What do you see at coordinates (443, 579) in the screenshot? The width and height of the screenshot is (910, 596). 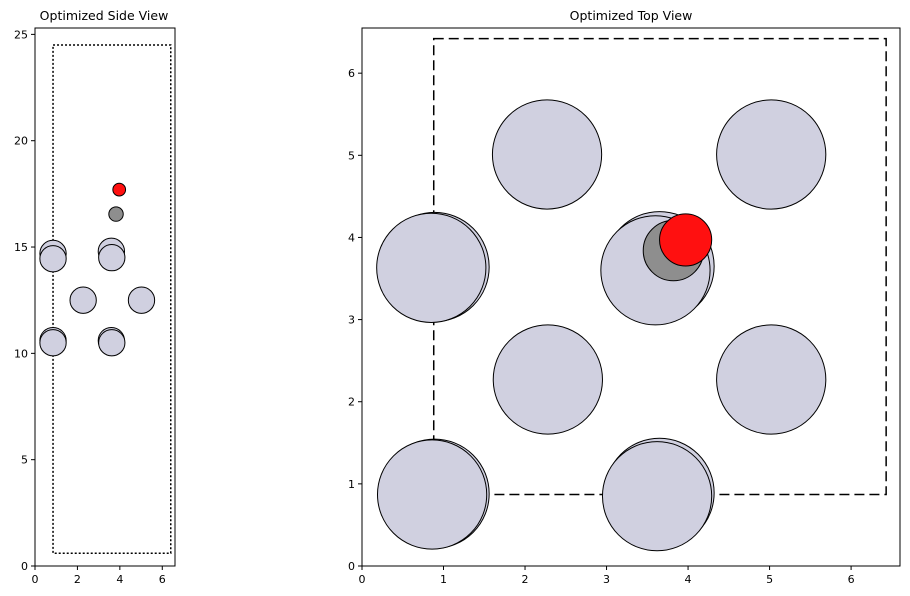 I see `top-xtick-label: 1` at bounding box center [443, 579].